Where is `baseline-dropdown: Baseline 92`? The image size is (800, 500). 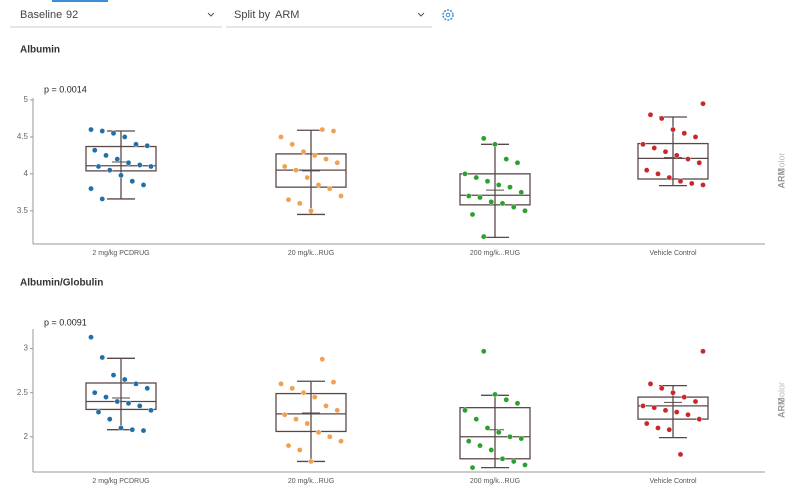 baseline-dropdown: Baseline 92 is located at coordinates (116, 18).